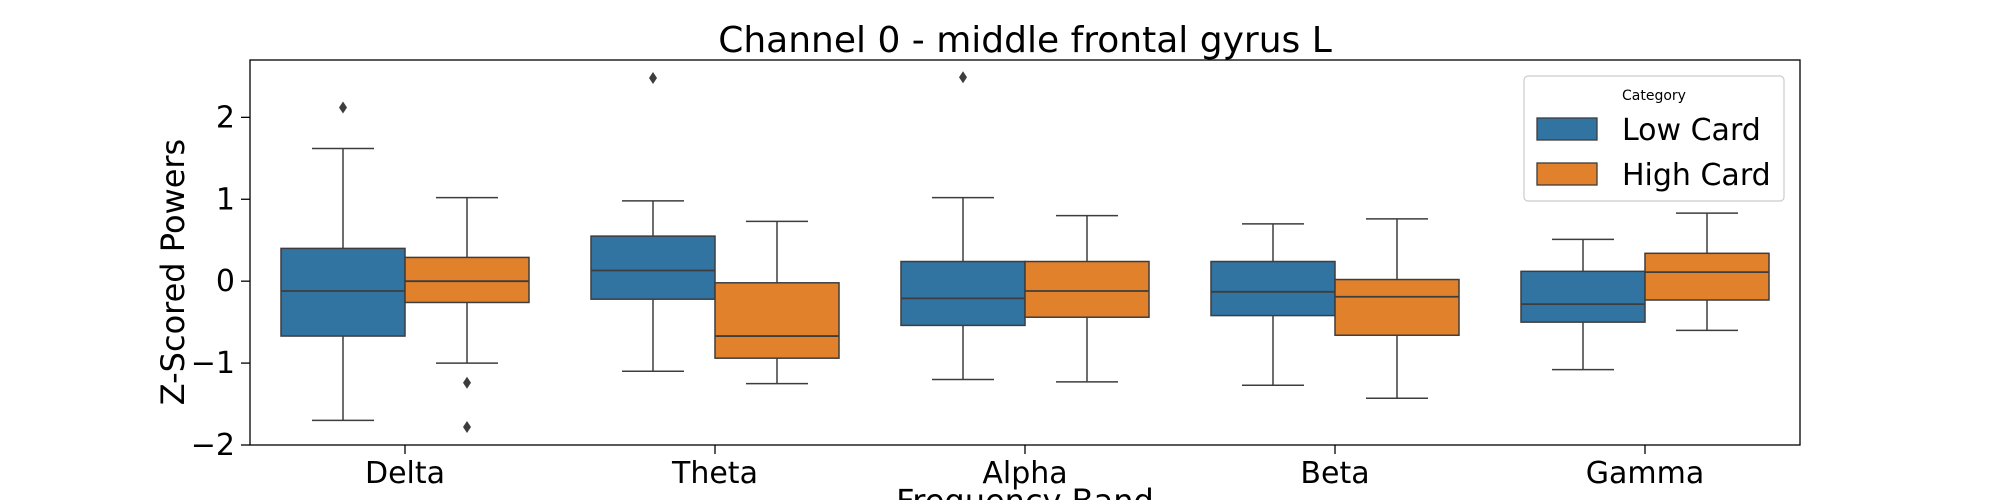  I want to click on y-axis-label: Z-Scored Powers, so click(173, 272).